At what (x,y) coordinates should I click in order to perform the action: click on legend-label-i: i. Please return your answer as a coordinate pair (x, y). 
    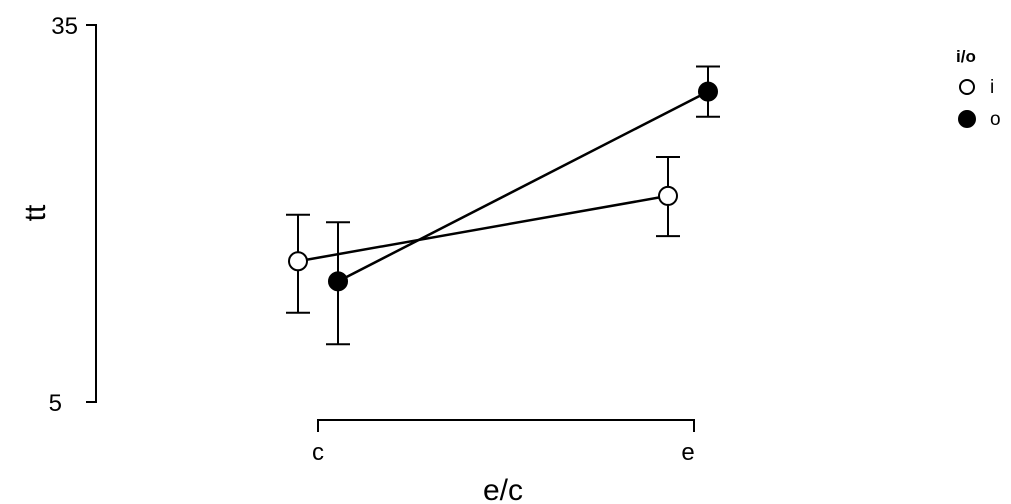
    Looking at the image, I should click on (992, 87).